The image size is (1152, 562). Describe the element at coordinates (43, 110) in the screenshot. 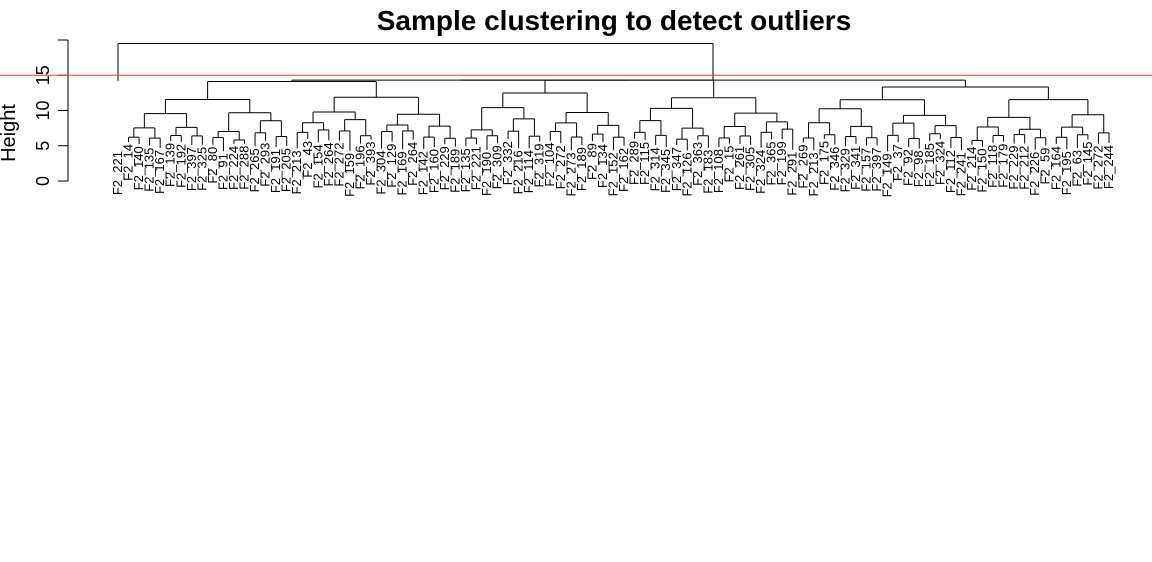

I see `y-tick-label: 10` at that location.